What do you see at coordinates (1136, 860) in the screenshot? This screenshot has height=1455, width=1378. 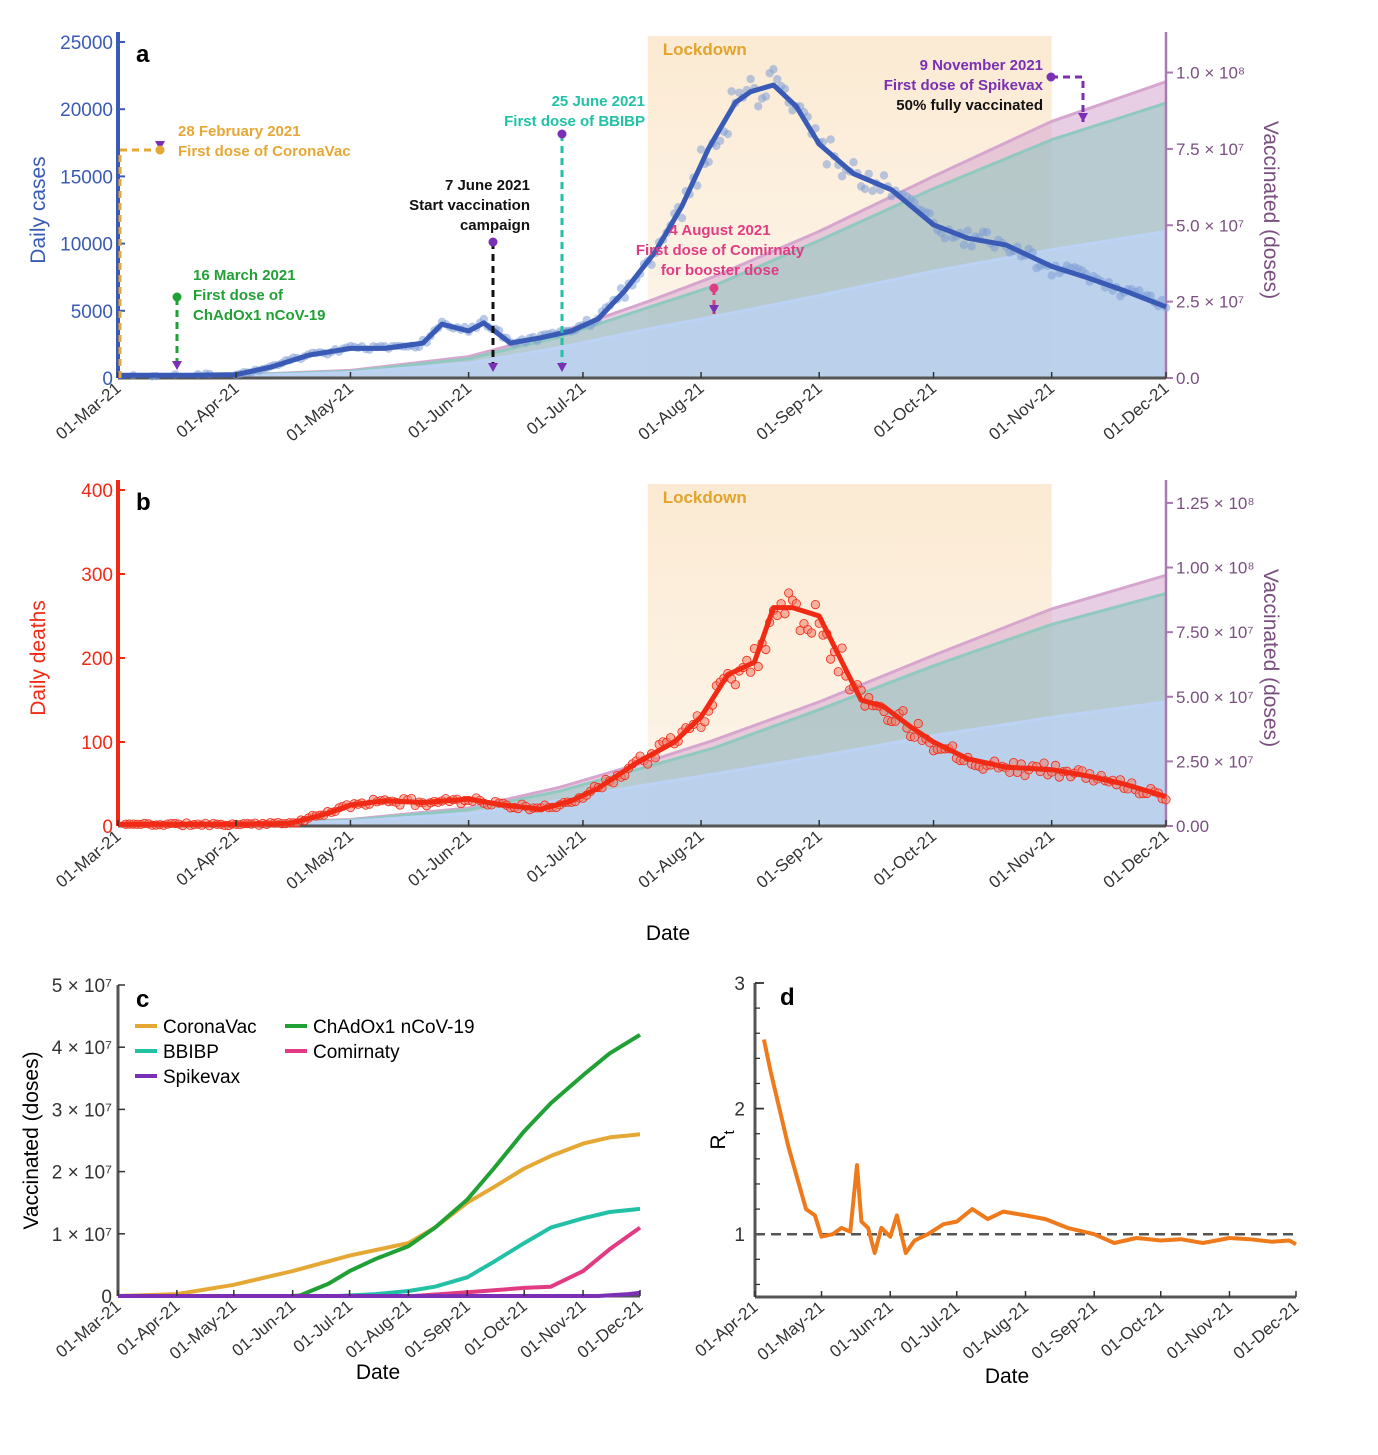 I see `panel-b-xtick-label: 01-Dec-21` at bounding box center [1136, 860].